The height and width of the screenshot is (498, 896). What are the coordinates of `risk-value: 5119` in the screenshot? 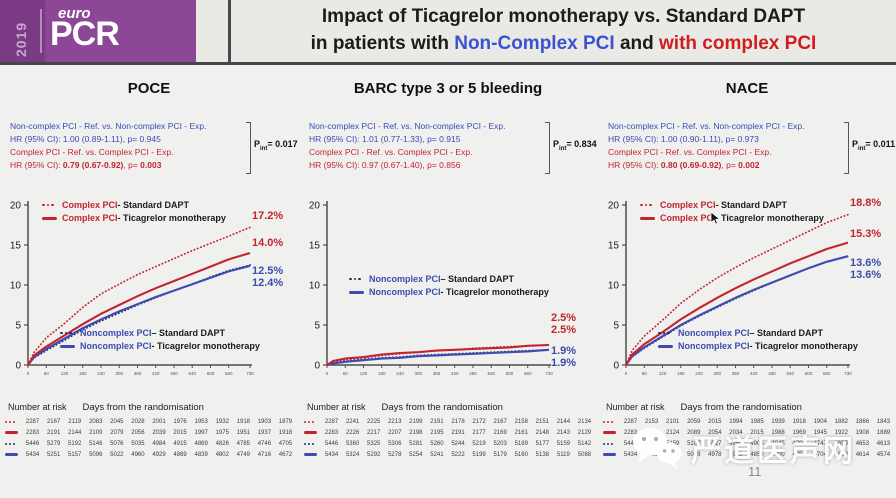 It's located at (563, 454).